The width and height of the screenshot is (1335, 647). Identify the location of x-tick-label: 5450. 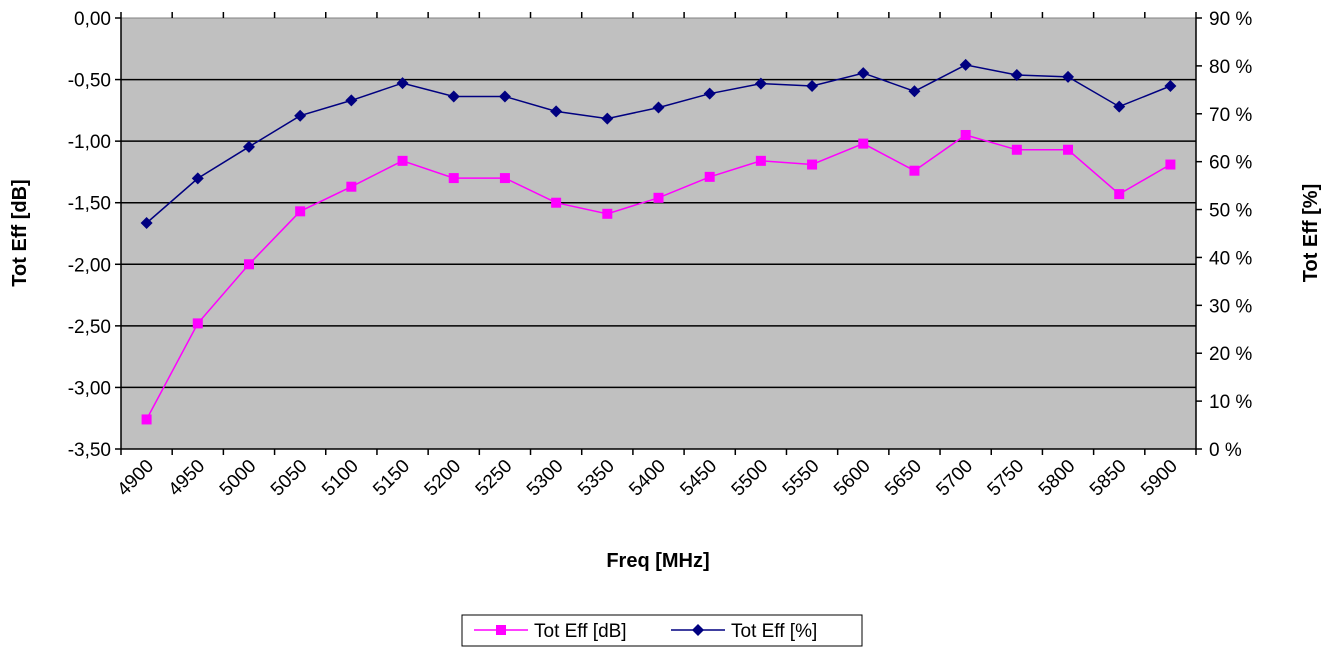
(698, 478).